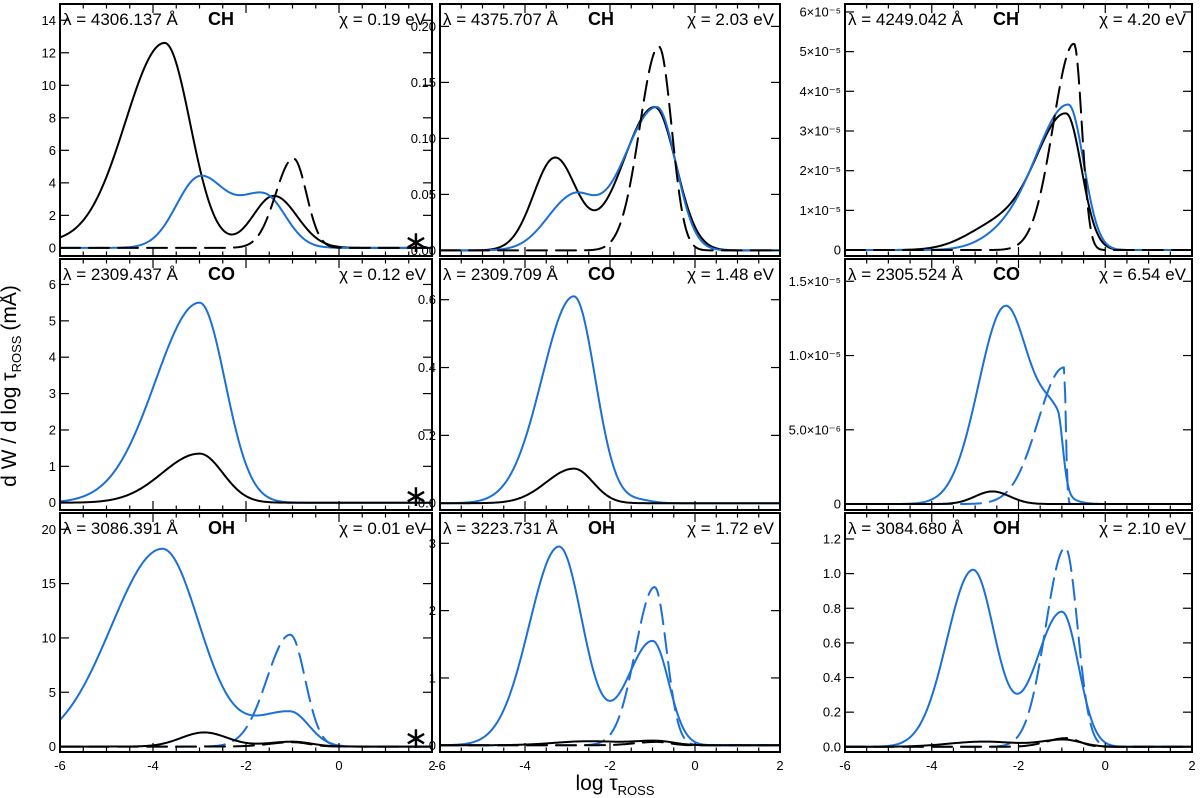 This screenshot has height=798, width=1200. I want to click on wavelength-label: λ = 2305.524 Å, so click(906, 274).